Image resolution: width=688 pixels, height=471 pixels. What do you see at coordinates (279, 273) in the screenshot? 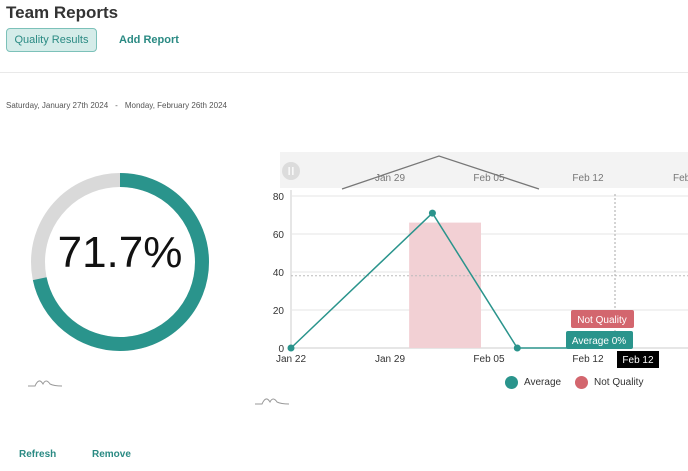
I see `y-tick-label: 40` at bounding box center [279, 273].